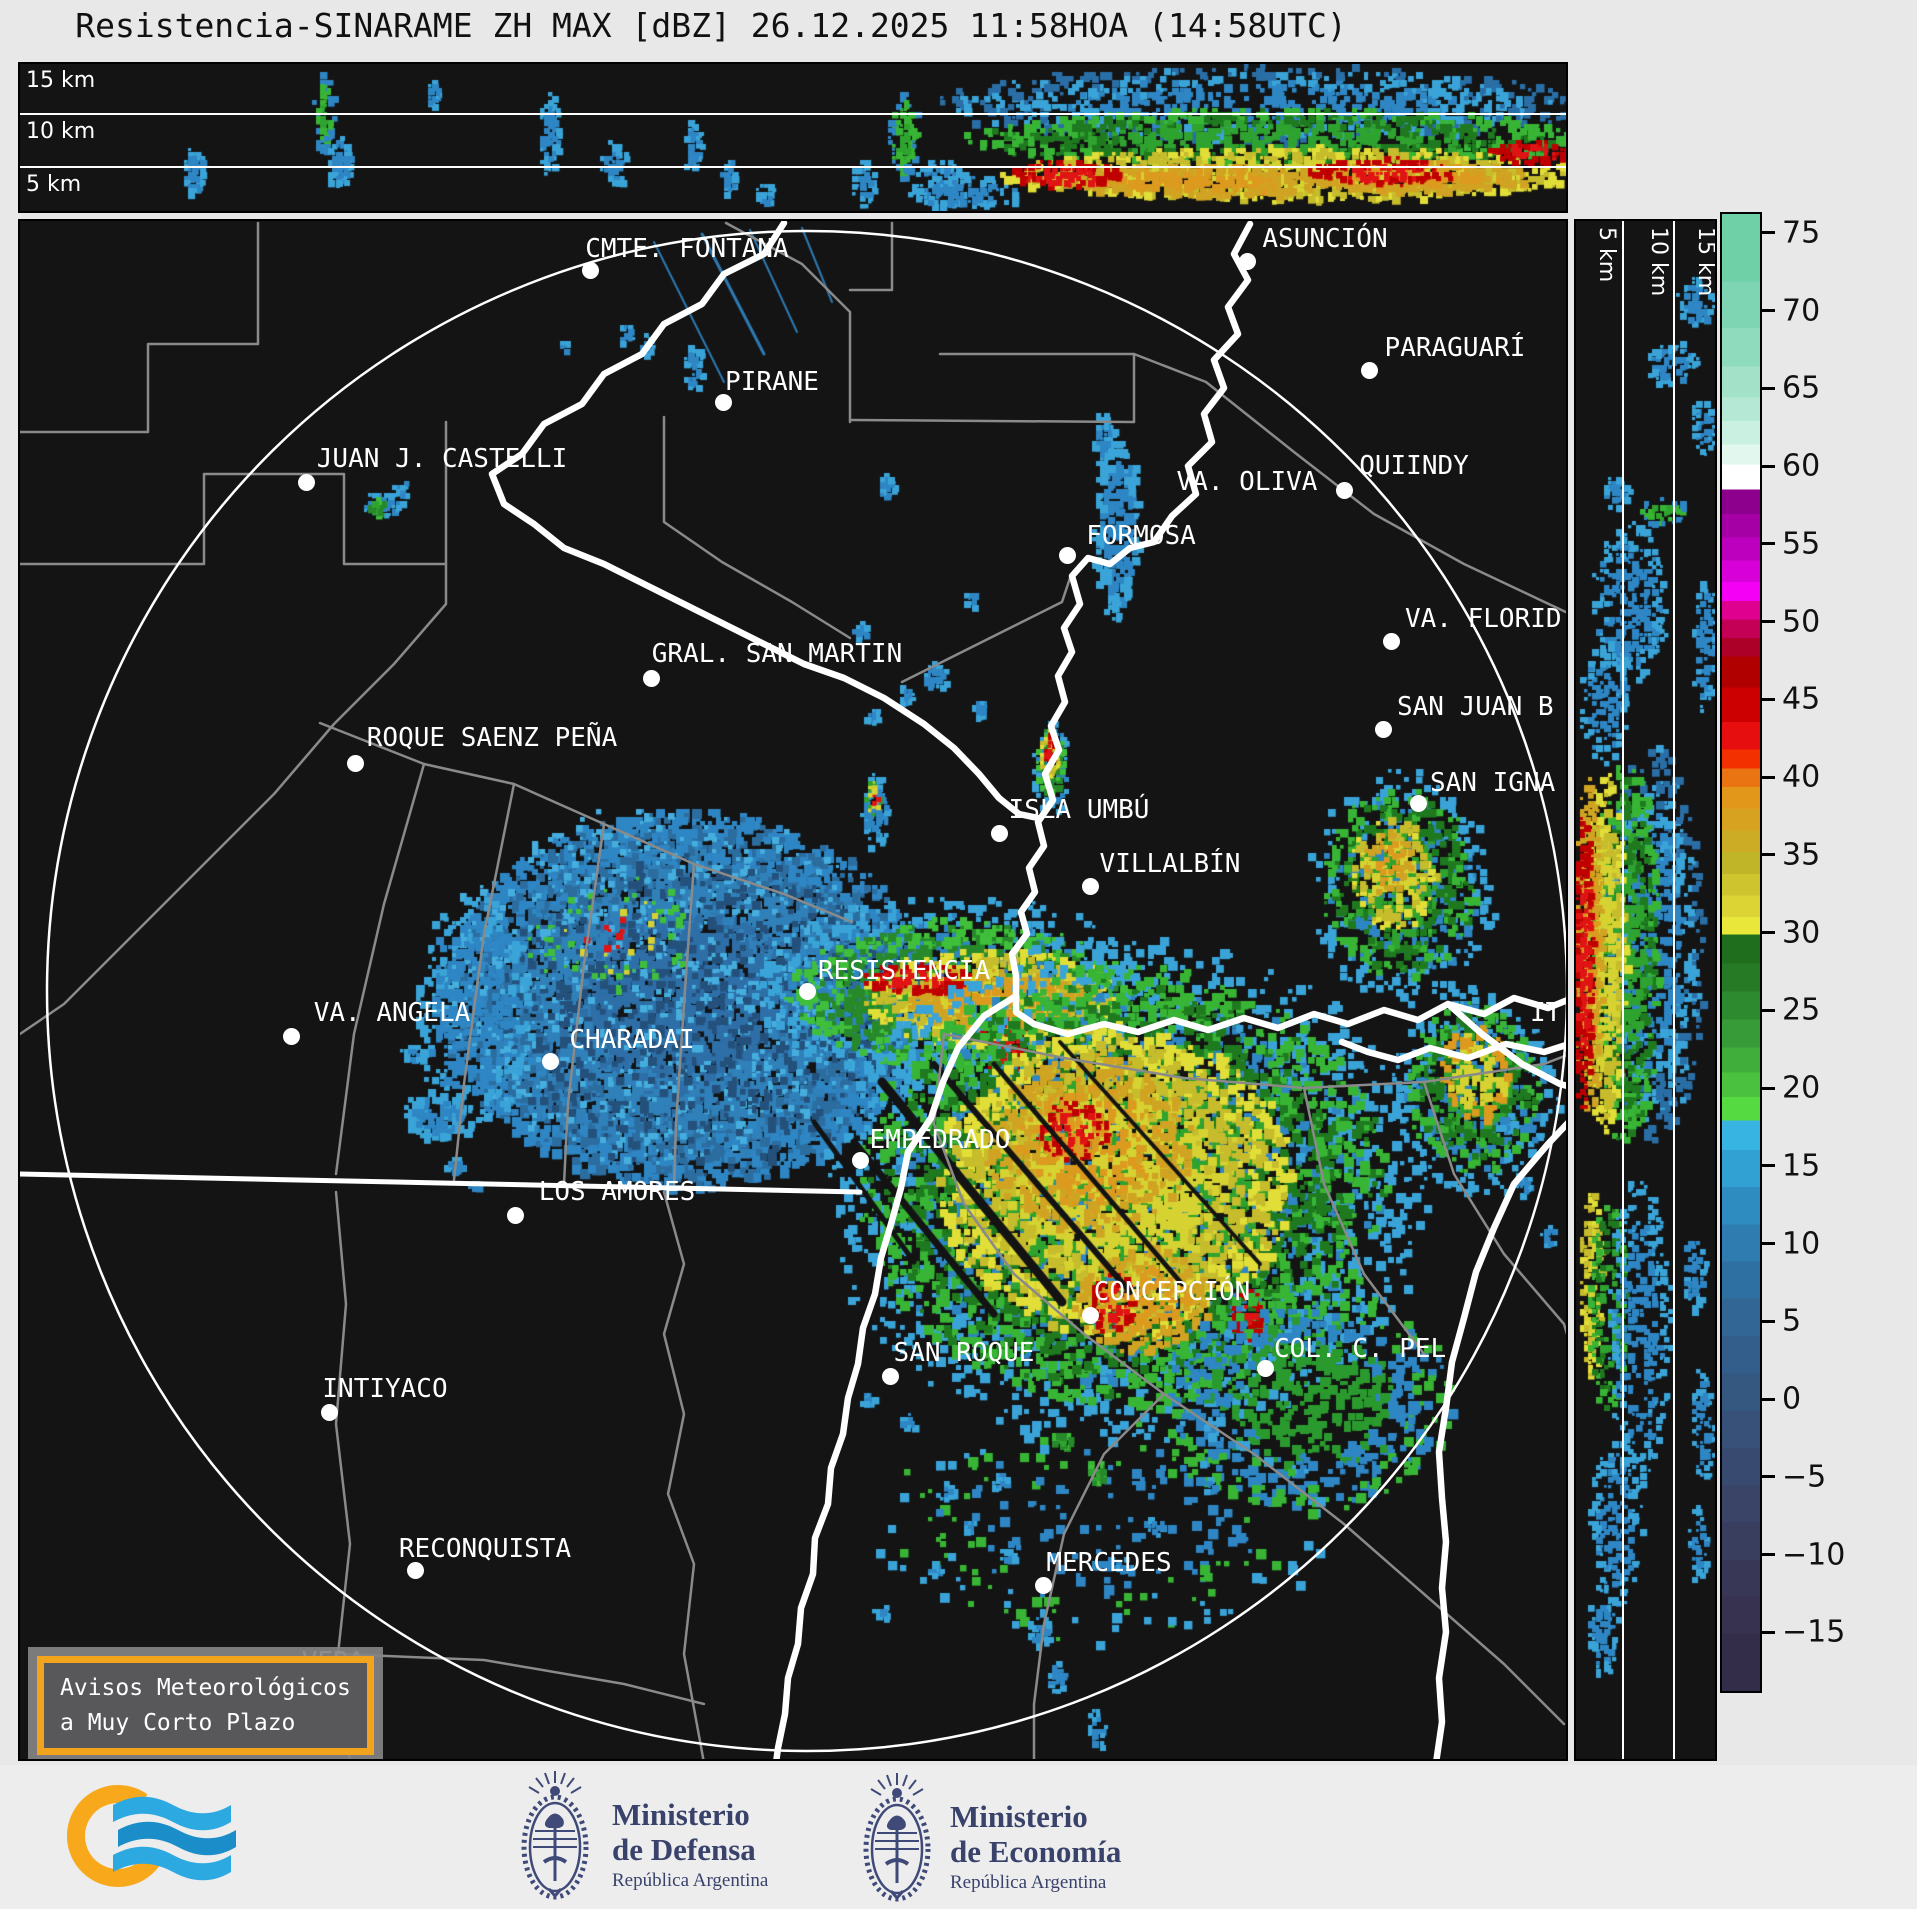 This screenshot has width=1917, height=1909. What do you see at coordinates (392, 1013) in the screenshot?
I see `city-label: VA. ANGELA` at bounding box center [392, 1013].